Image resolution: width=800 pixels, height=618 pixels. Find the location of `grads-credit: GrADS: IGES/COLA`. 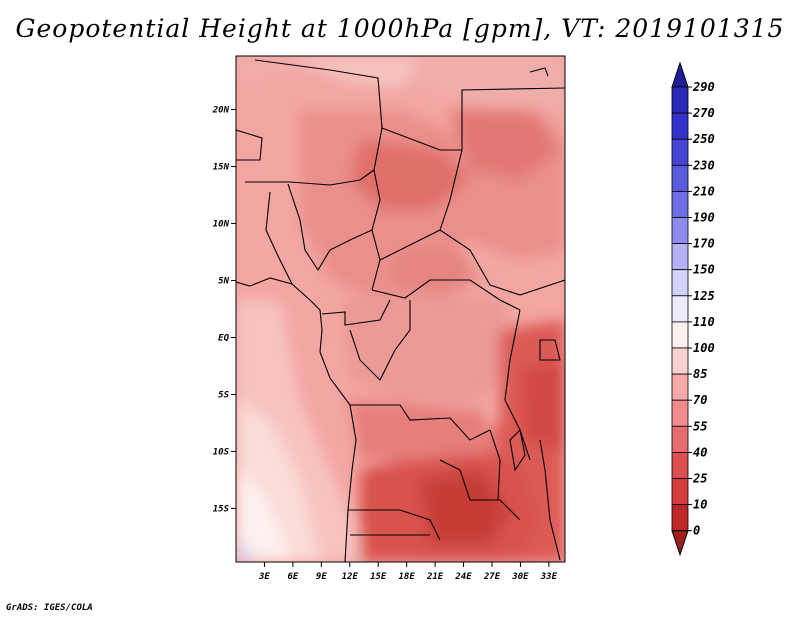

grads-credit: GrADS: IGES/COLA is located at coordinates (49, 608).